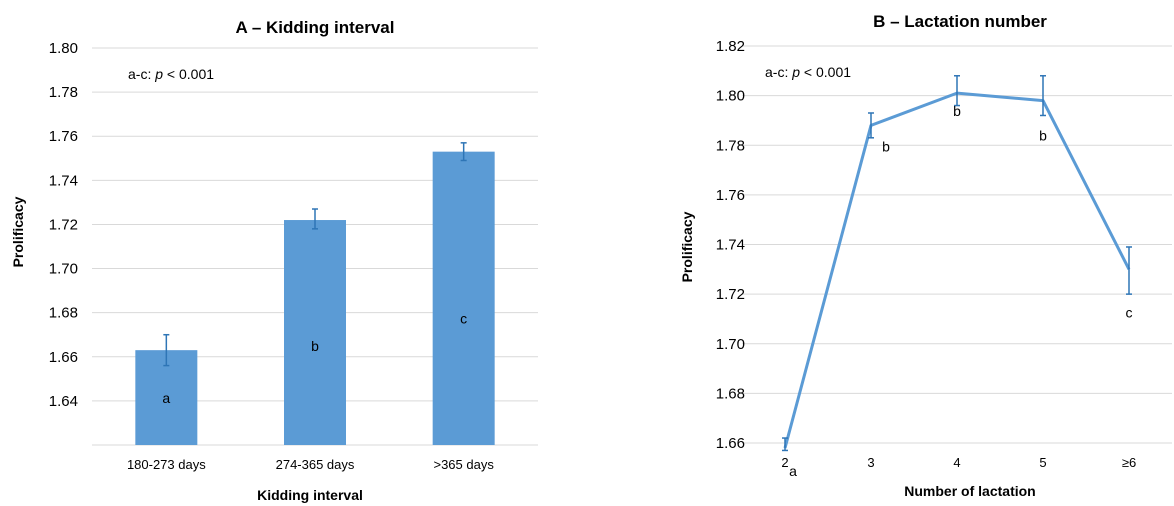  I want to click on chart-b-category-label: 4, so click(956, 462).